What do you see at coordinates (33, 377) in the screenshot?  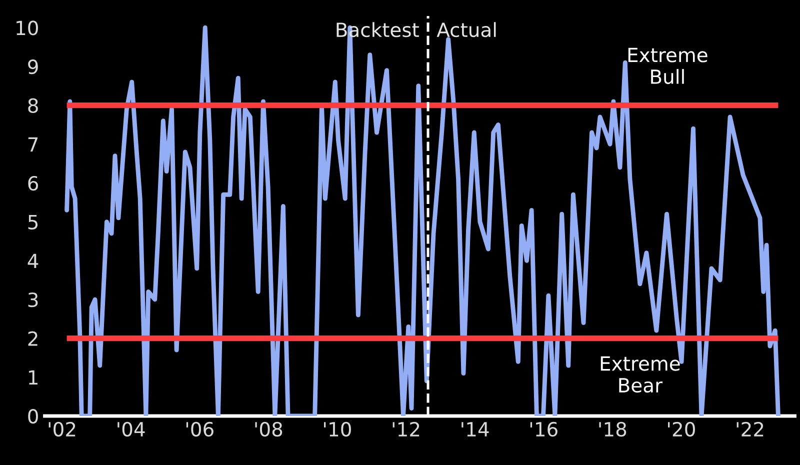 I see `y-tick-label: 1` at bounding box center [33, 377].